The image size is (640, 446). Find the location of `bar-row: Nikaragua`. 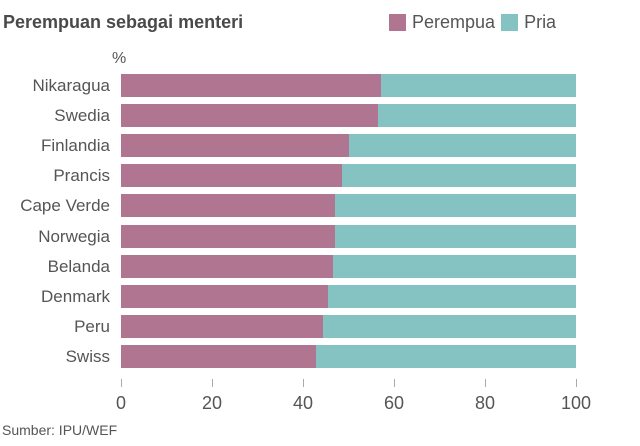

bar-row: Nikaragua is located at coordinates (320, 85).